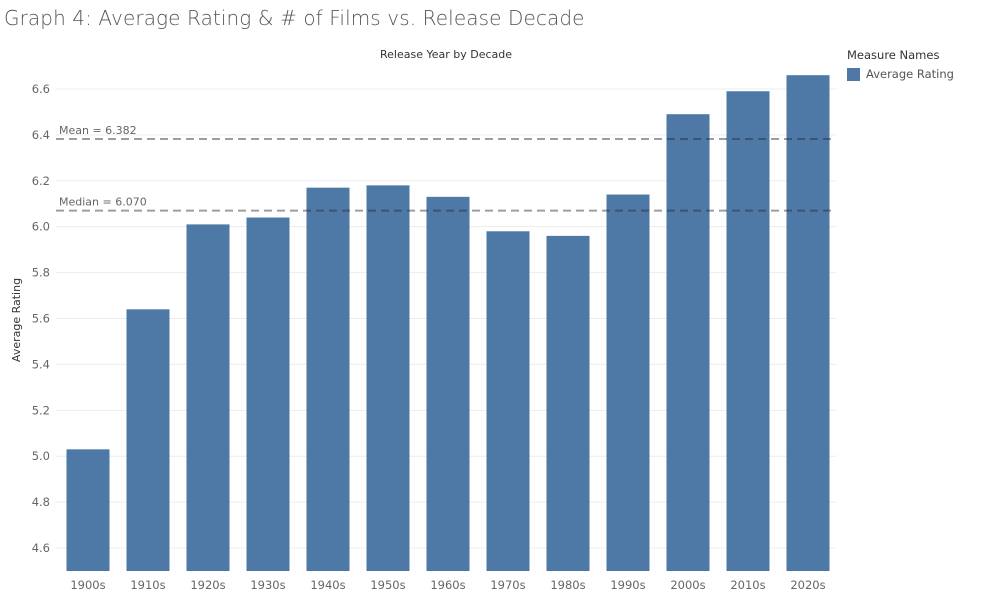 The image size is (986, 597). Describe the element at coordinates (16, 320) in the screenshot. I see `y-axis-label: Average Rating` at that location.